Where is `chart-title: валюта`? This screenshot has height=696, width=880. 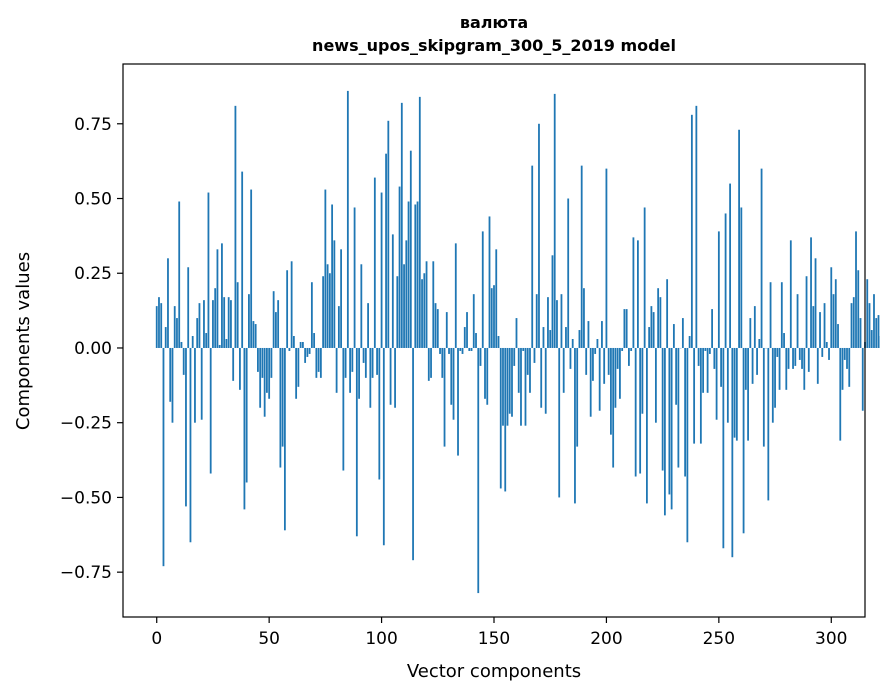
chart-title: валюта is located at coordinates (494, 22).